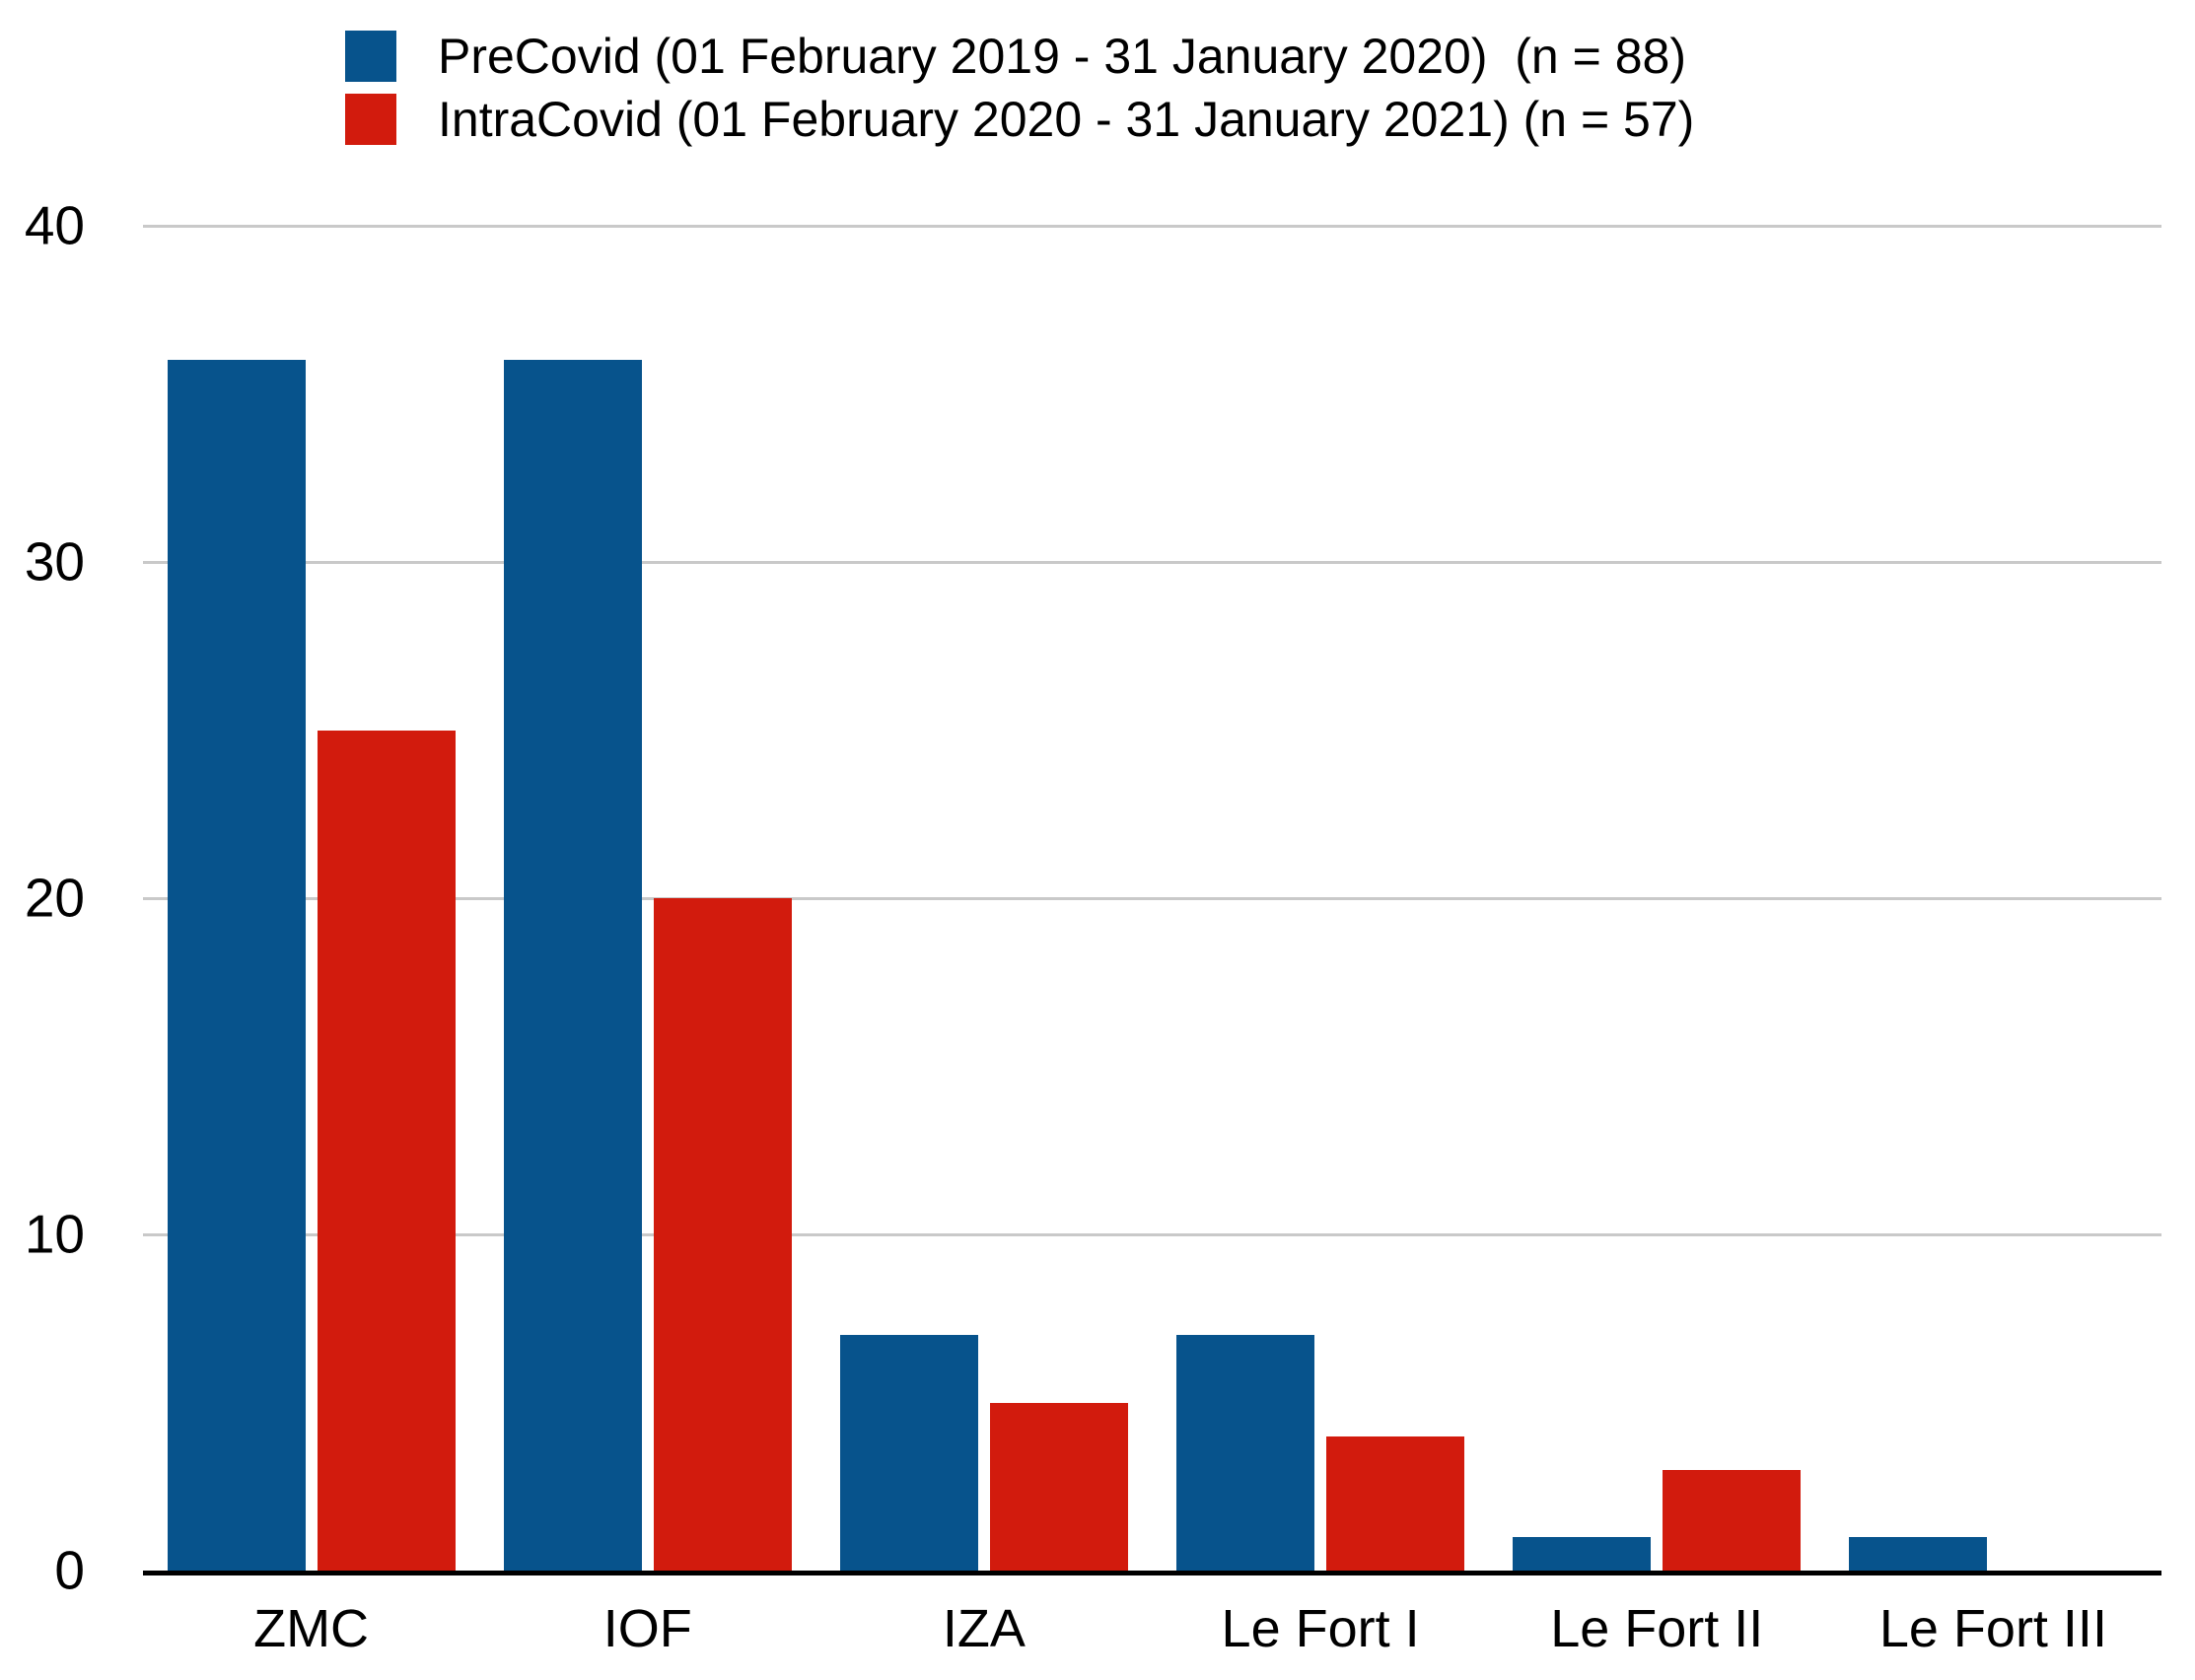 The height and width of the screenshot is (1680, 2195). Describe the element at coordinates (1245, 1453) in the screenshot. I see `bar-precovid-le-fort-i` at that location.